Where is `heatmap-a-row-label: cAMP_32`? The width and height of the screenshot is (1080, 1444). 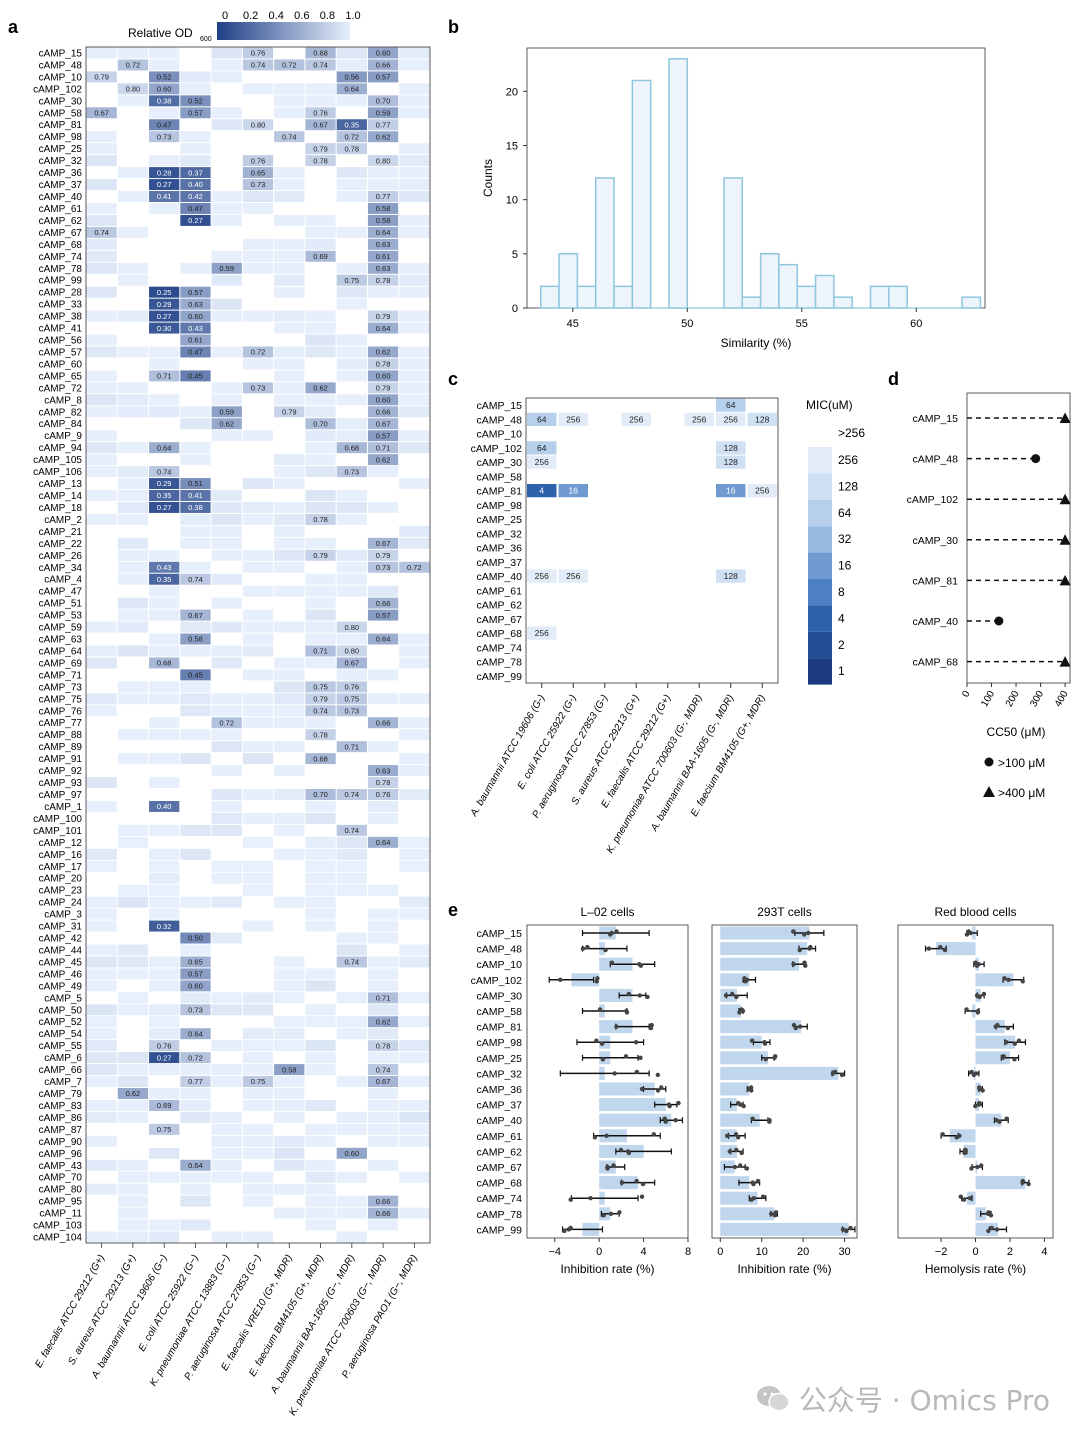 heatmap-a-row-label: cAMP_32 is located at coordinates (61, 161).